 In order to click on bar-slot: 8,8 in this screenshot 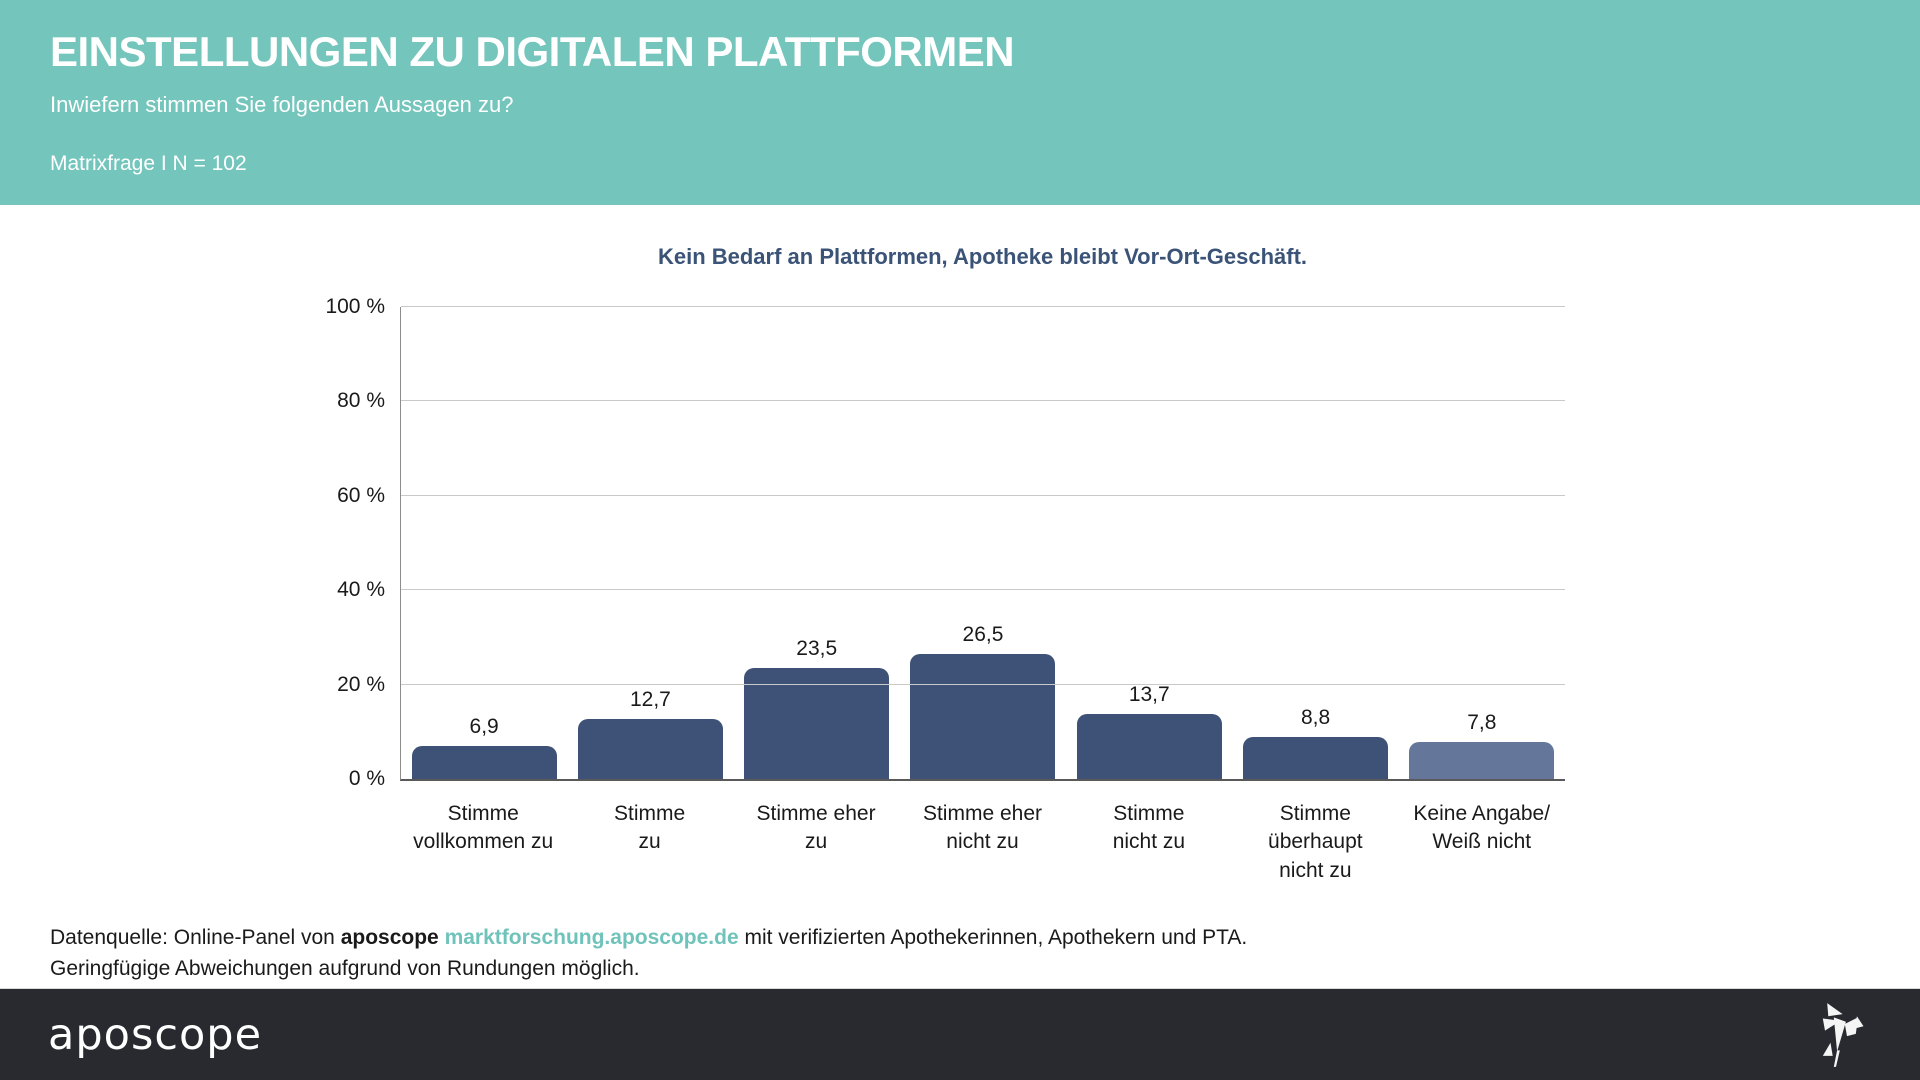, I will do `click(1315, 543)`.